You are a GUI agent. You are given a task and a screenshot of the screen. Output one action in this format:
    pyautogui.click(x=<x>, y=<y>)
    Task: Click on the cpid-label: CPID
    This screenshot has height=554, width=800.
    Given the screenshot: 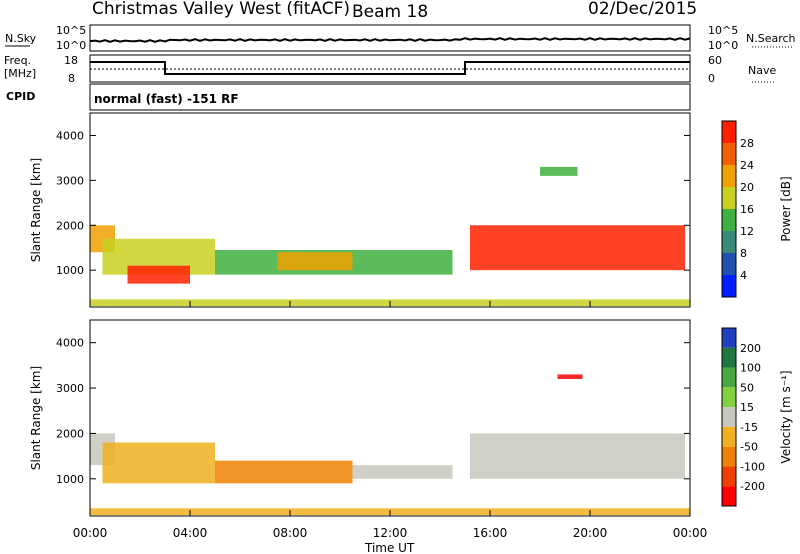 What is the action you would take?
    pyautogui.click(x=20, y=96)
    